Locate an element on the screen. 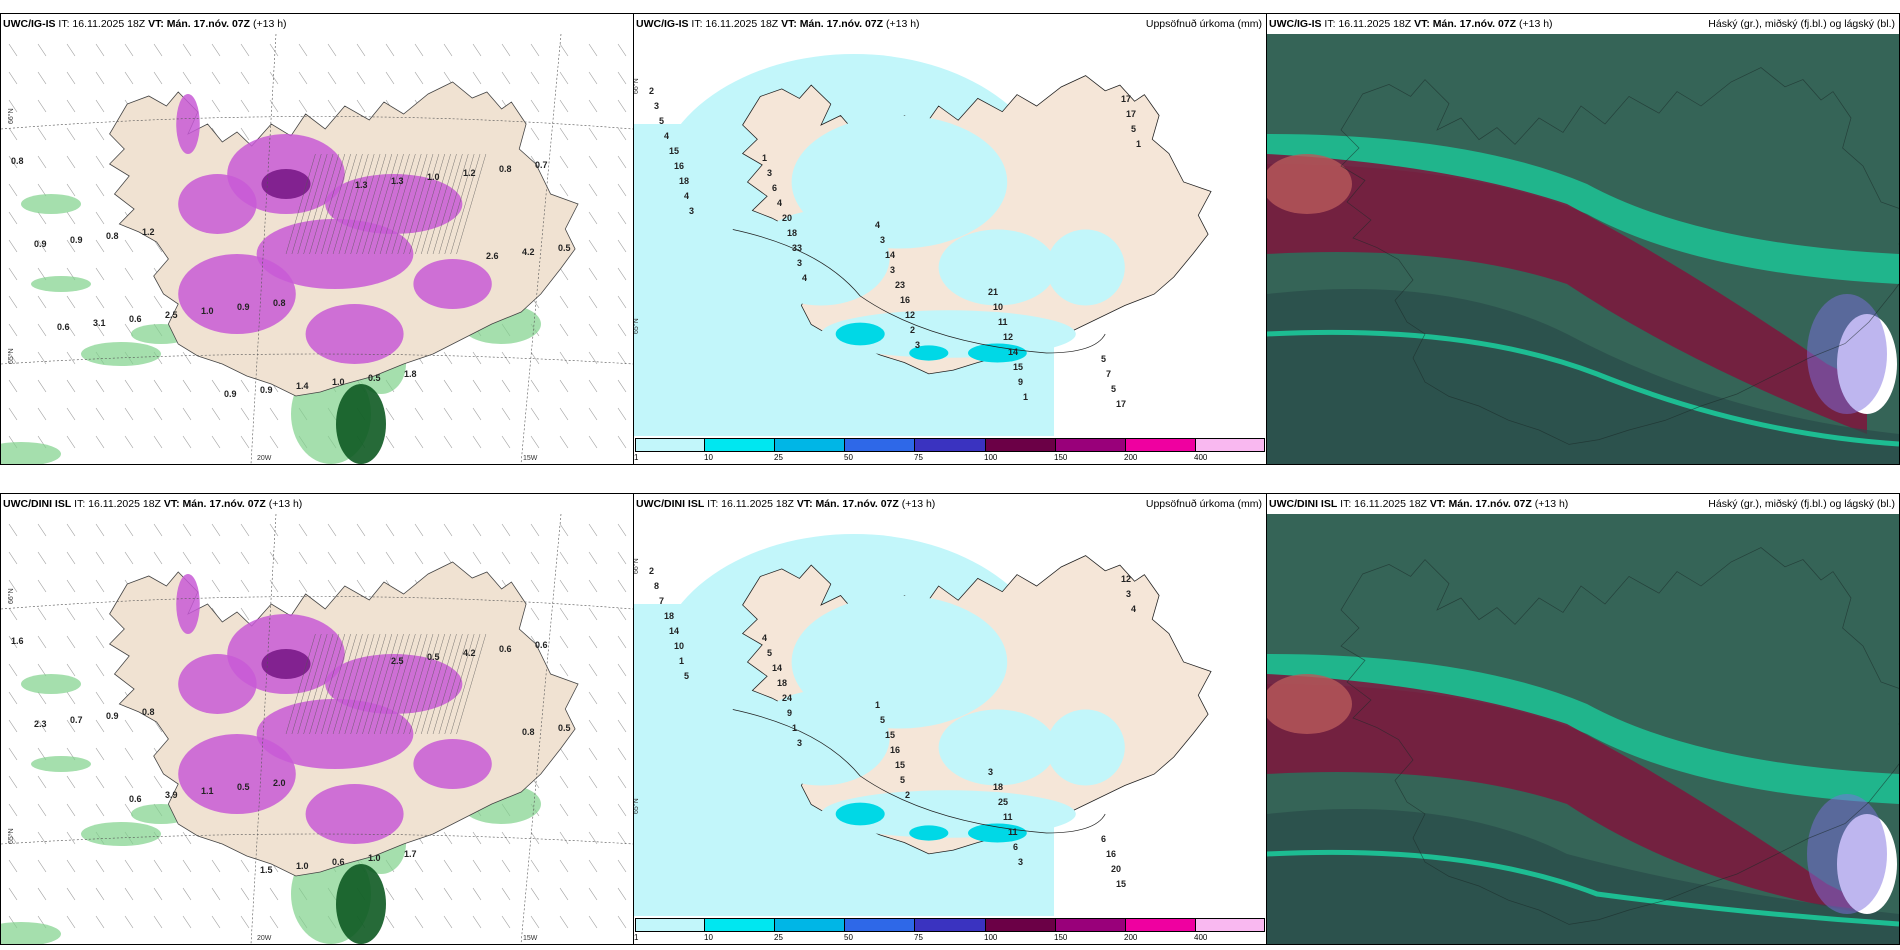 The image size is (1900, 950). precip-value: 1.1 is located at coordinates (207, 791).